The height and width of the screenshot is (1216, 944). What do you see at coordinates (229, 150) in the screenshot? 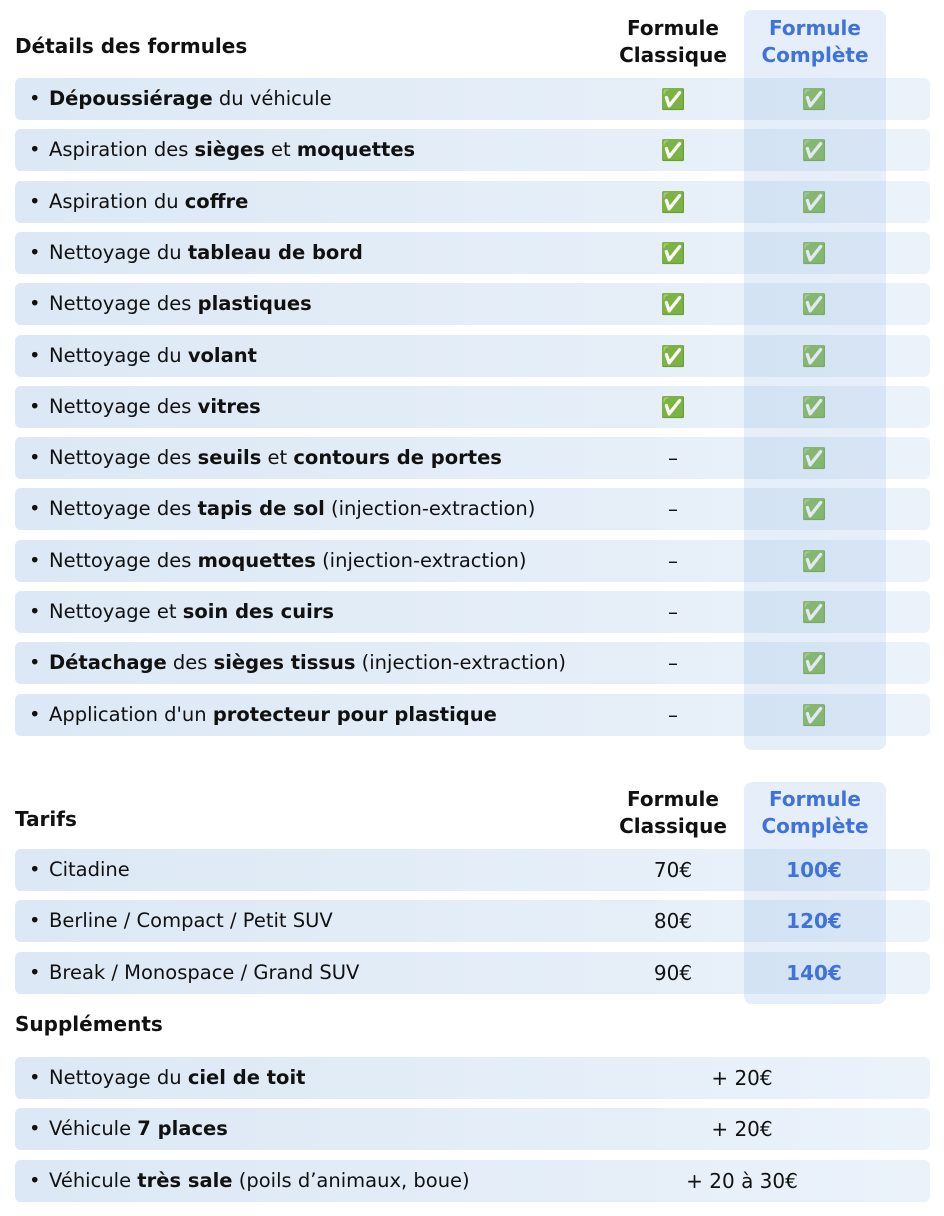
I see `label-segment: sièges` at bounding box center [229, 150].